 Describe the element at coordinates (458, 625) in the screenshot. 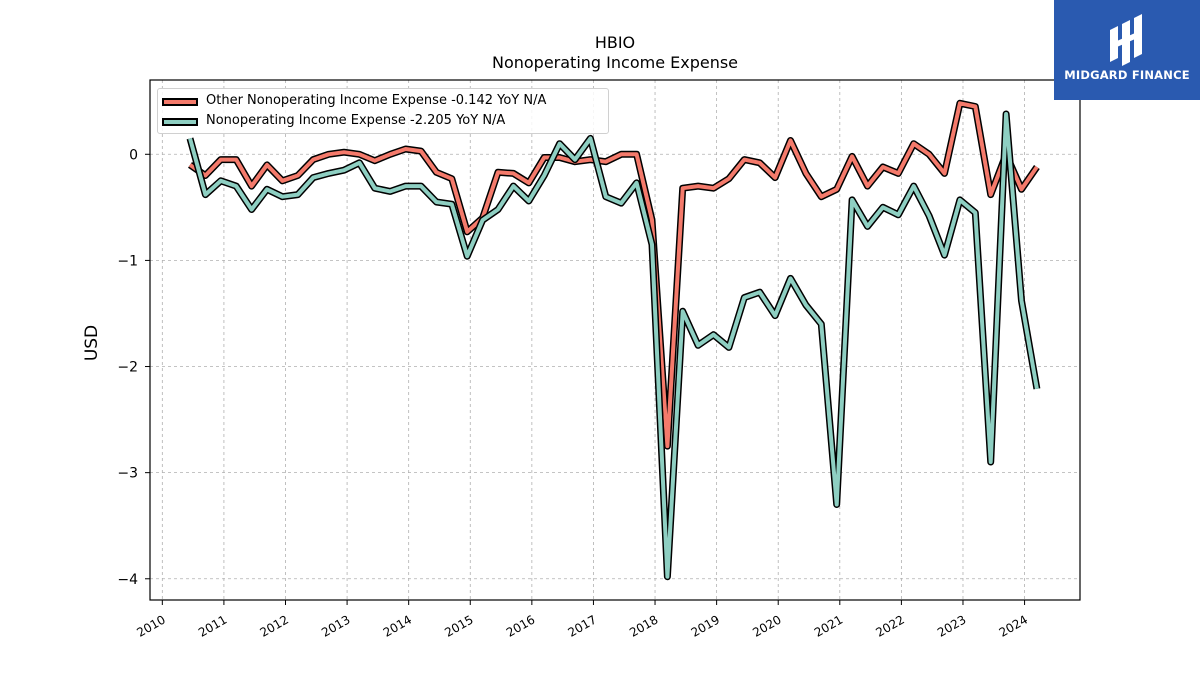

I see `x-tick-label: 2015` at that location.